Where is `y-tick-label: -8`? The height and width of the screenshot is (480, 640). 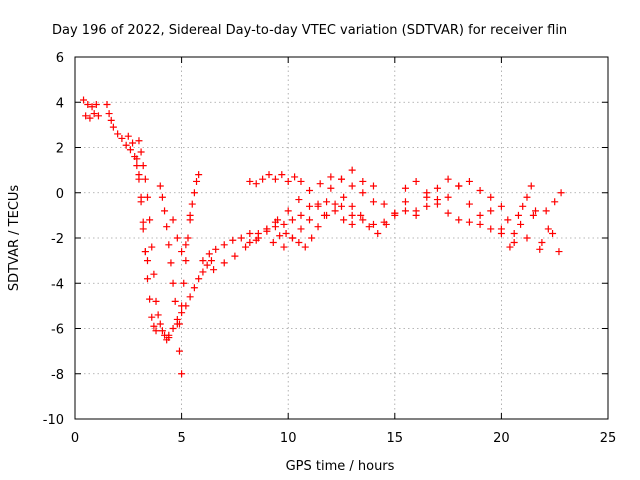
y-tick-label: -8 is located at coordinates (57, 375).